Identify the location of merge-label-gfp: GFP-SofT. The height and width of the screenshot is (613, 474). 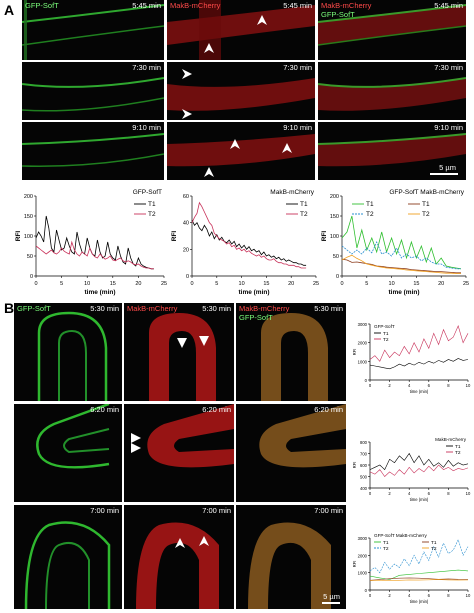
(256, 317).